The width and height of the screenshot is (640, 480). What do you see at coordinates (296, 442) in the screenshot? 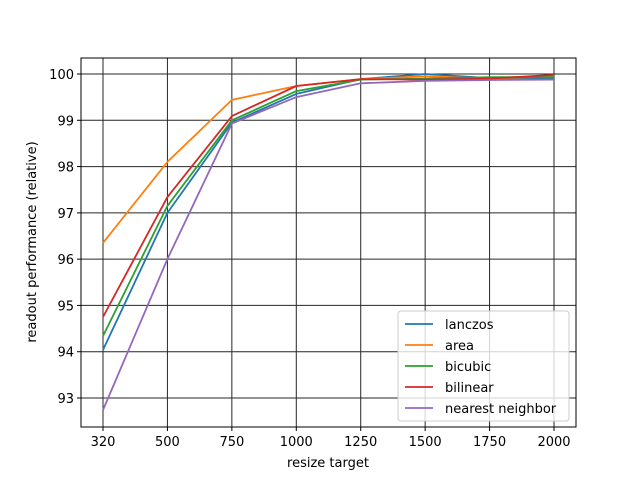
I see `x-tick-label: 1000` at bounding box center [296, 442].